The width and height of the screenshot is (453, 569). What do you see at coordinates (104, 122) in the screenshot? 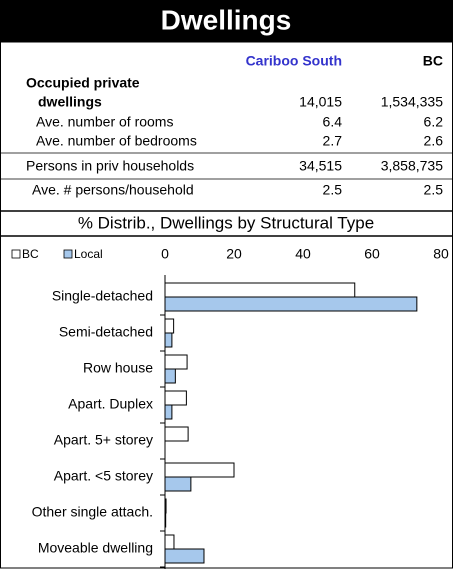
I see `row-label: Ave. number of rooms` at bounding box center [104, 122].